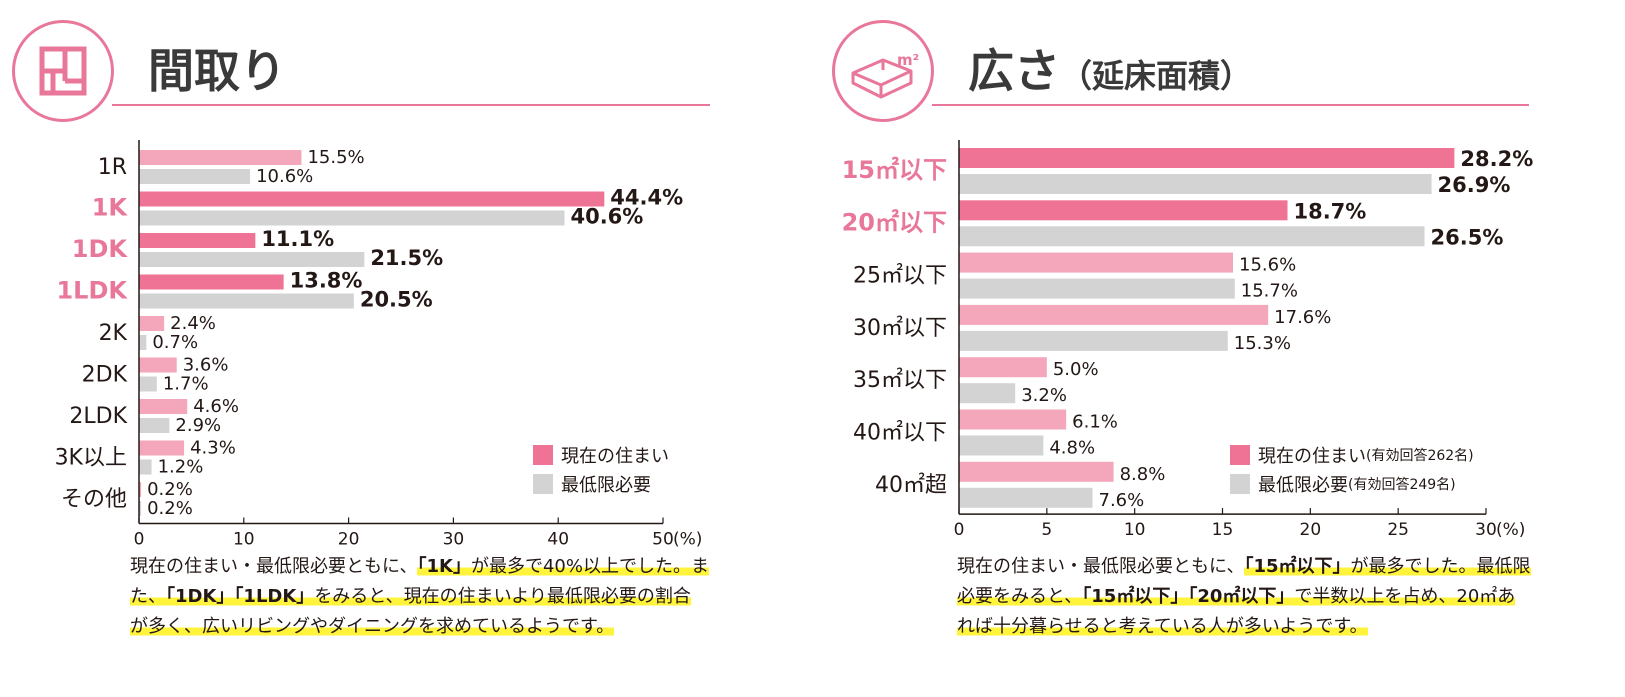 Image resolution: width=1625 pixels, height=697 pixels. Describe the element at coordinates (444, 566) in the screenshot. I see `caption-emphasis: 「1K」` at that location.